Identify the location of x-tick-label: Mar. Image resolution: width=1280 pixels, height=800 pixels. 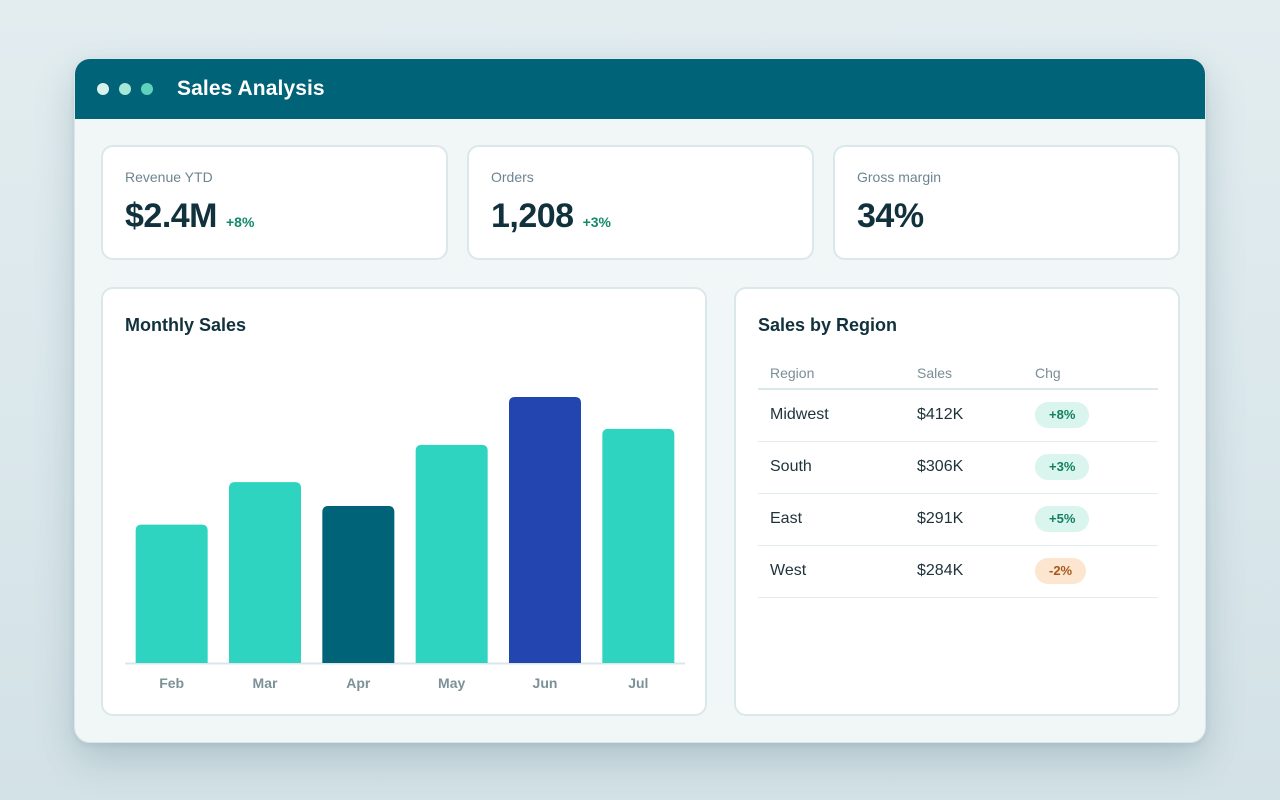
(265, 683).